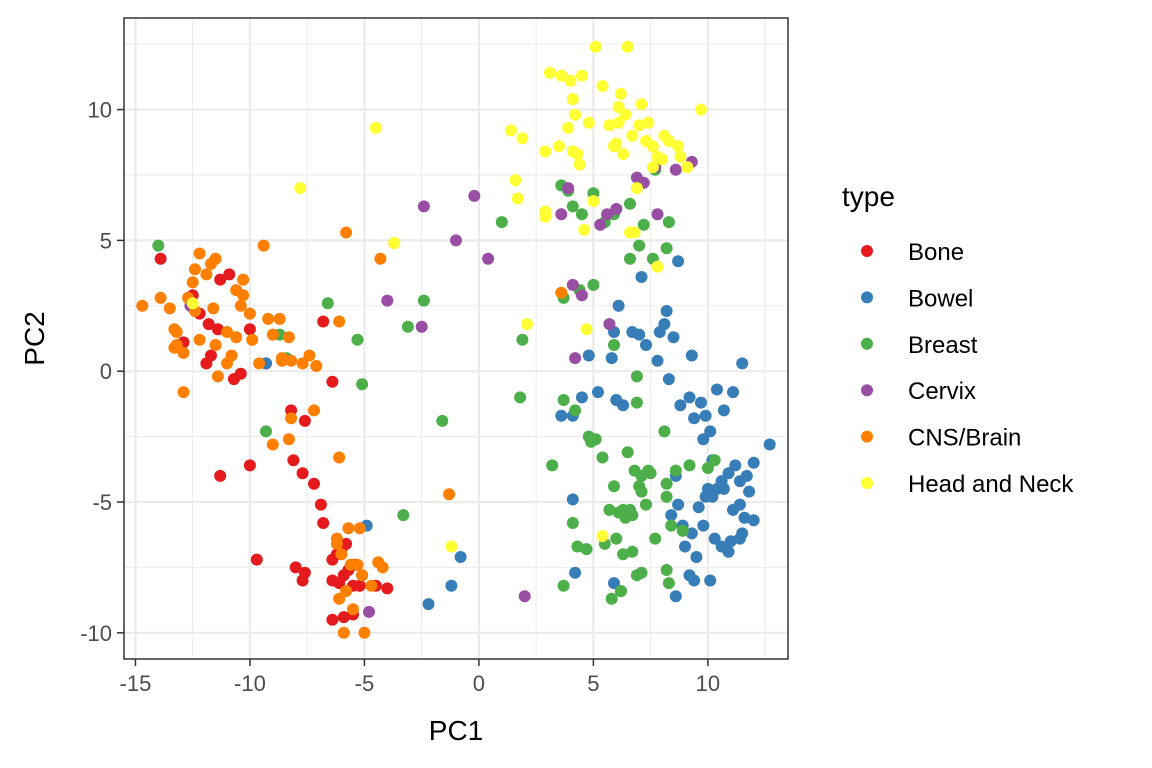 The image size is (1152, 768). I want to click on legend-title: type, so click(868, 196).